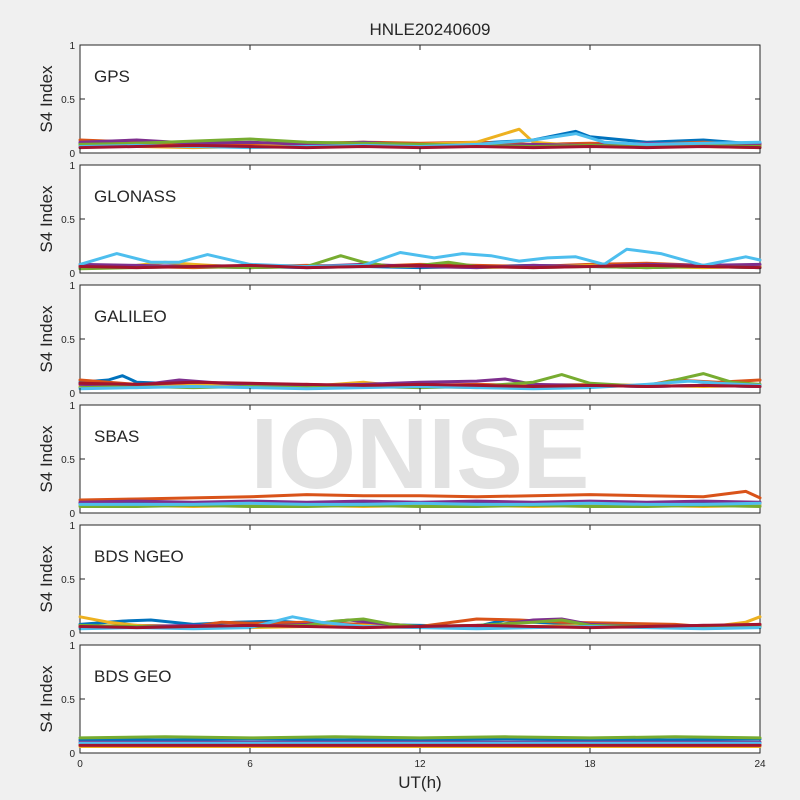 Image resolution: width=800 pixels, height=800 pixels. Describe the element at coordinates (116, 436) in the screenshot. I see `panel-label: SBAS` at that location.